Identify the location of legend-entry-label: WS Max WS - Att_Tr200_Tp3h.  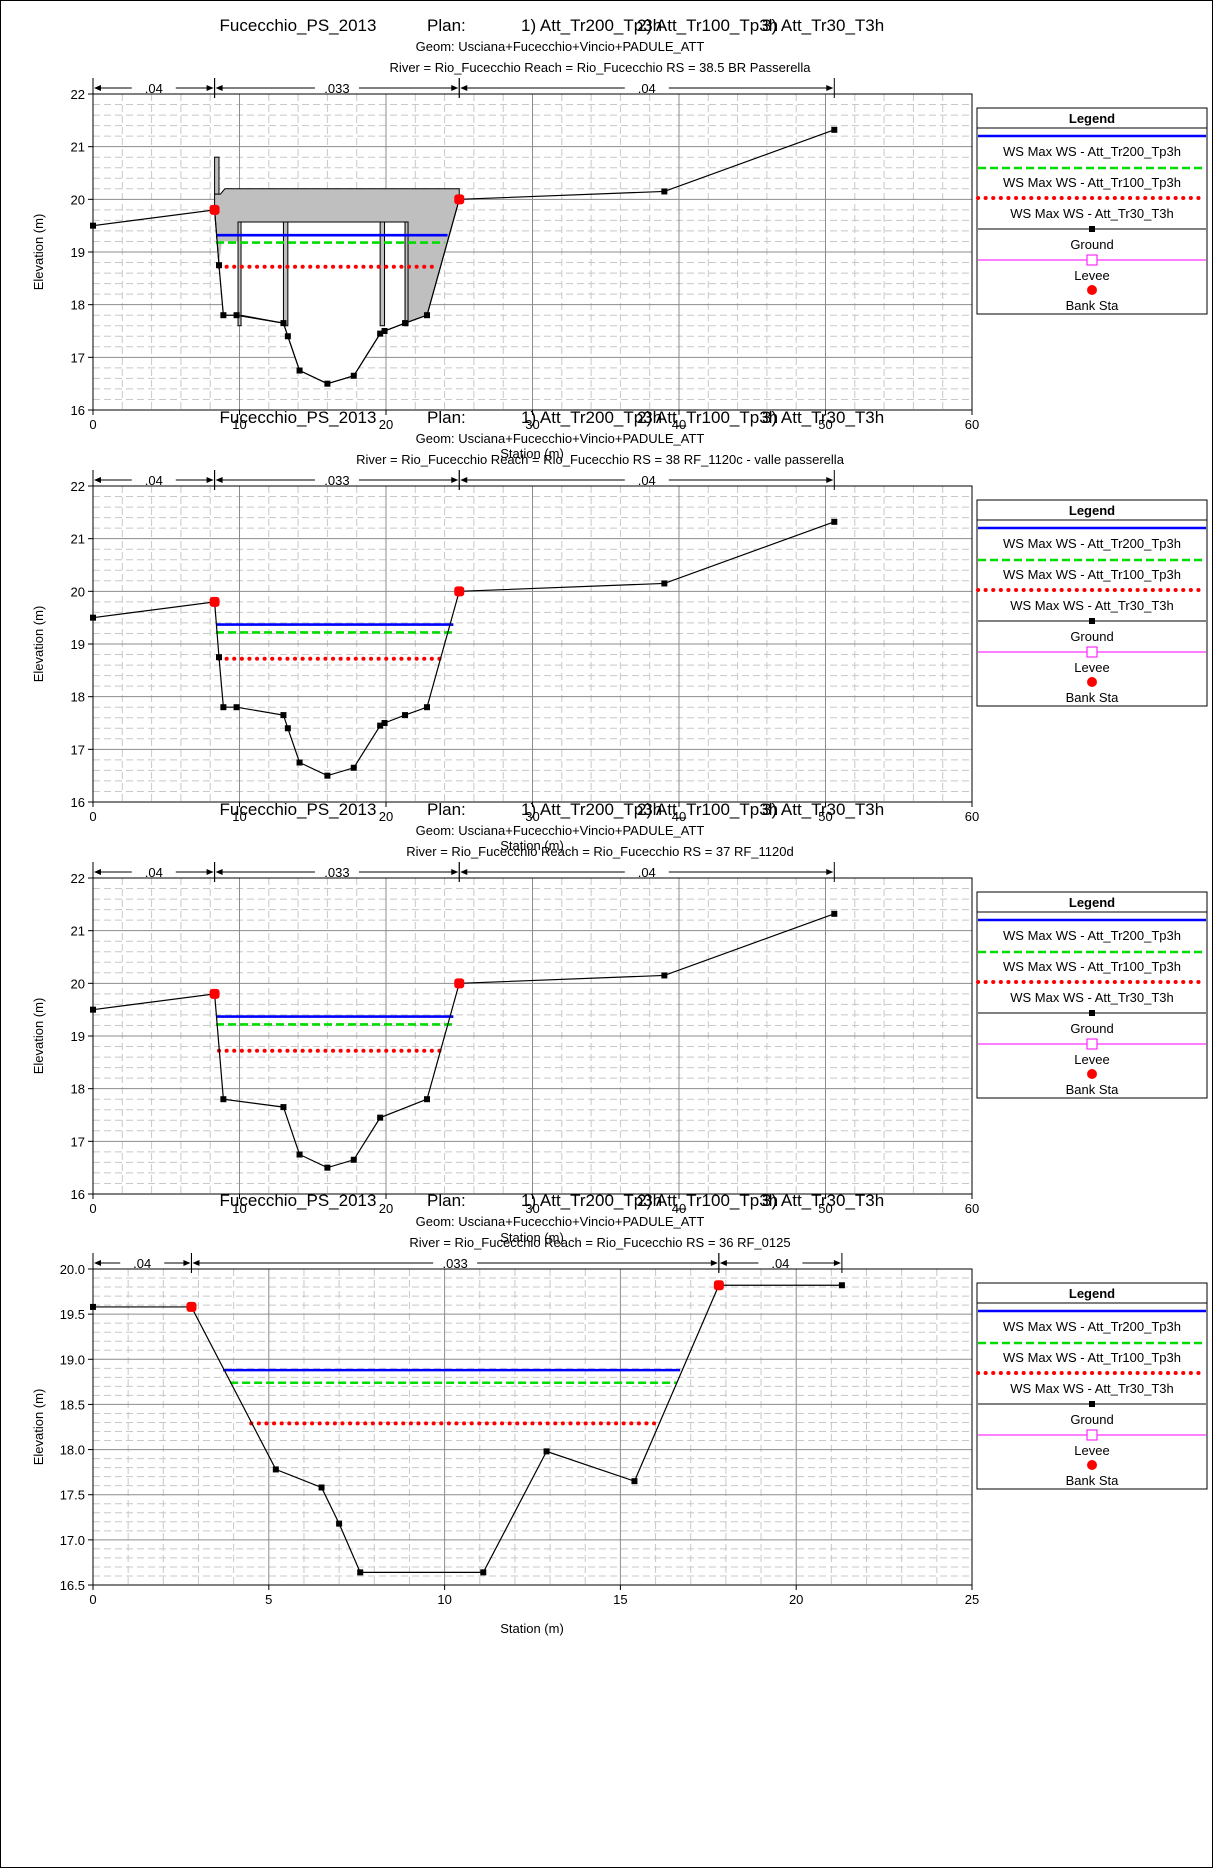
(1092, 151).